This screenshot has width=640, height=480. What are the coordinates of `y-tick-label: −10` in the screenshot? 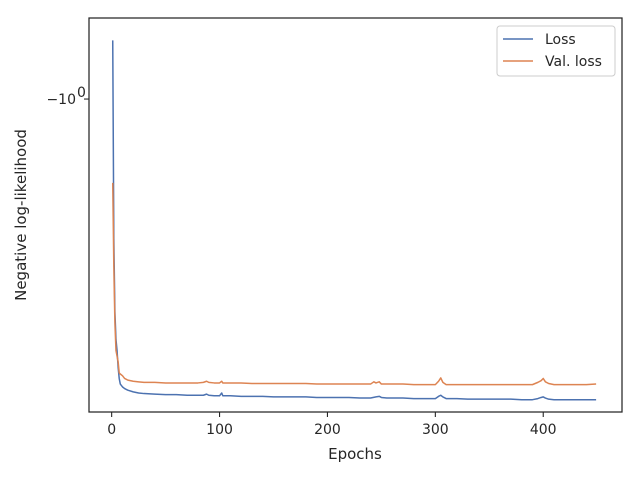 It's located at (61, 100).